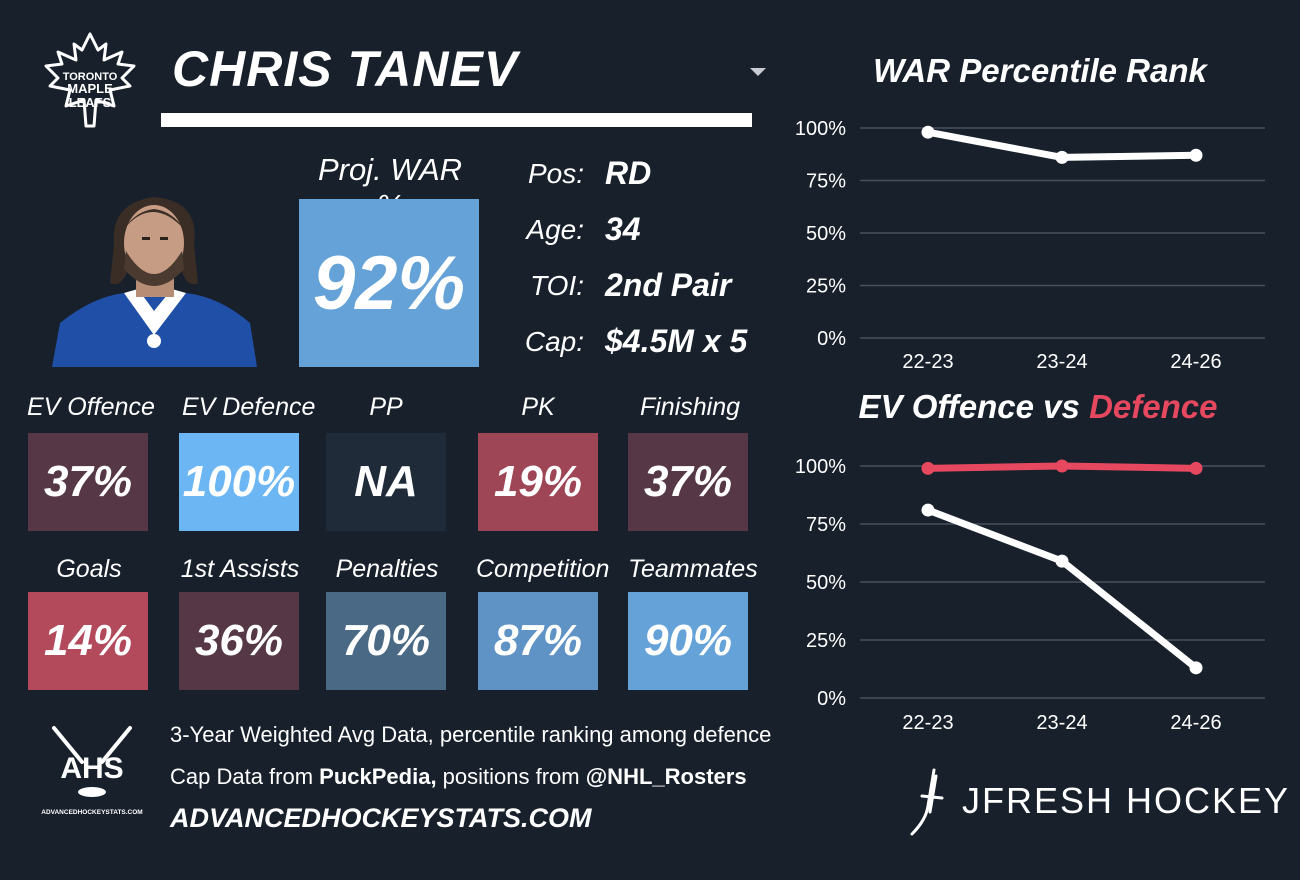 The image size is (1300, 880). I want to click on info-value-cap: $4.5M x 5, so click(676, 341).